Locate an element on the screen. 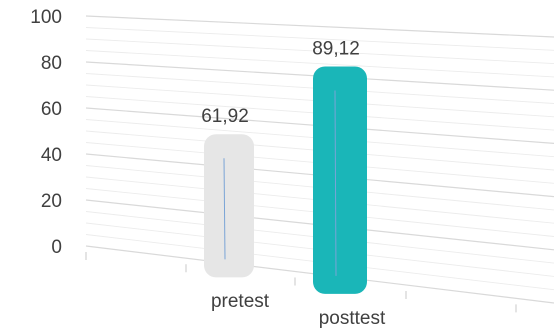 Image resolution: width=554 pixels, height=329 pixels. y-tick-label: 0 is located at coordinates (56, 247).